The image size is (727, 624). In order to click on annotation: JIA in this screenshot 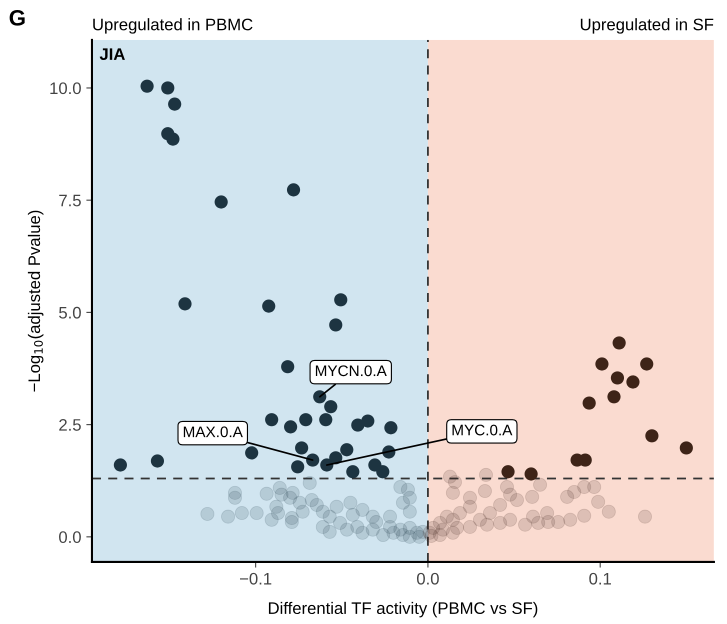, I will do `click(112, 54)`.